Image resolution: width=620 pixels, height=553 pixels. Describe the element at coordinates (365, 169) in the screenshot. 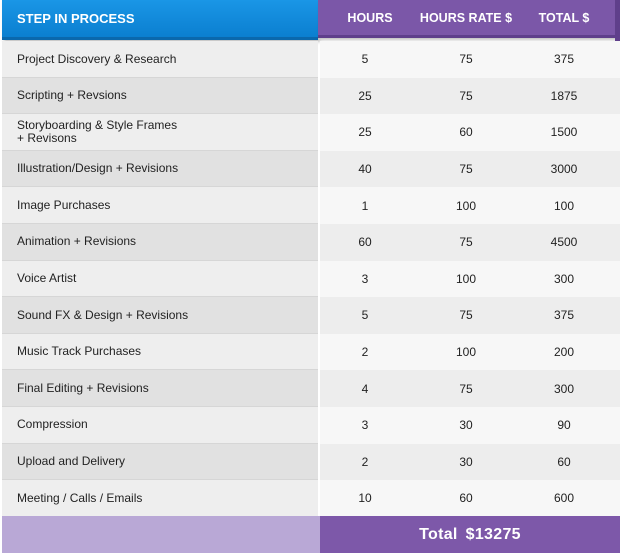

I see `hours-cell: 40` at that location.